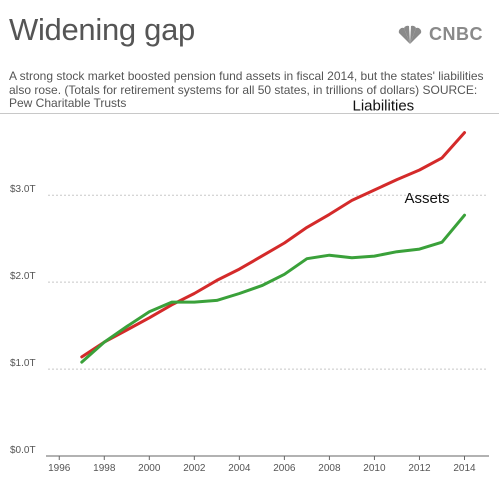 This screenshot has width=499, height=494. Describe the element at coordinates (383, 106) in the screenshot. I see `liabilities-label: Liabilities` at that location.